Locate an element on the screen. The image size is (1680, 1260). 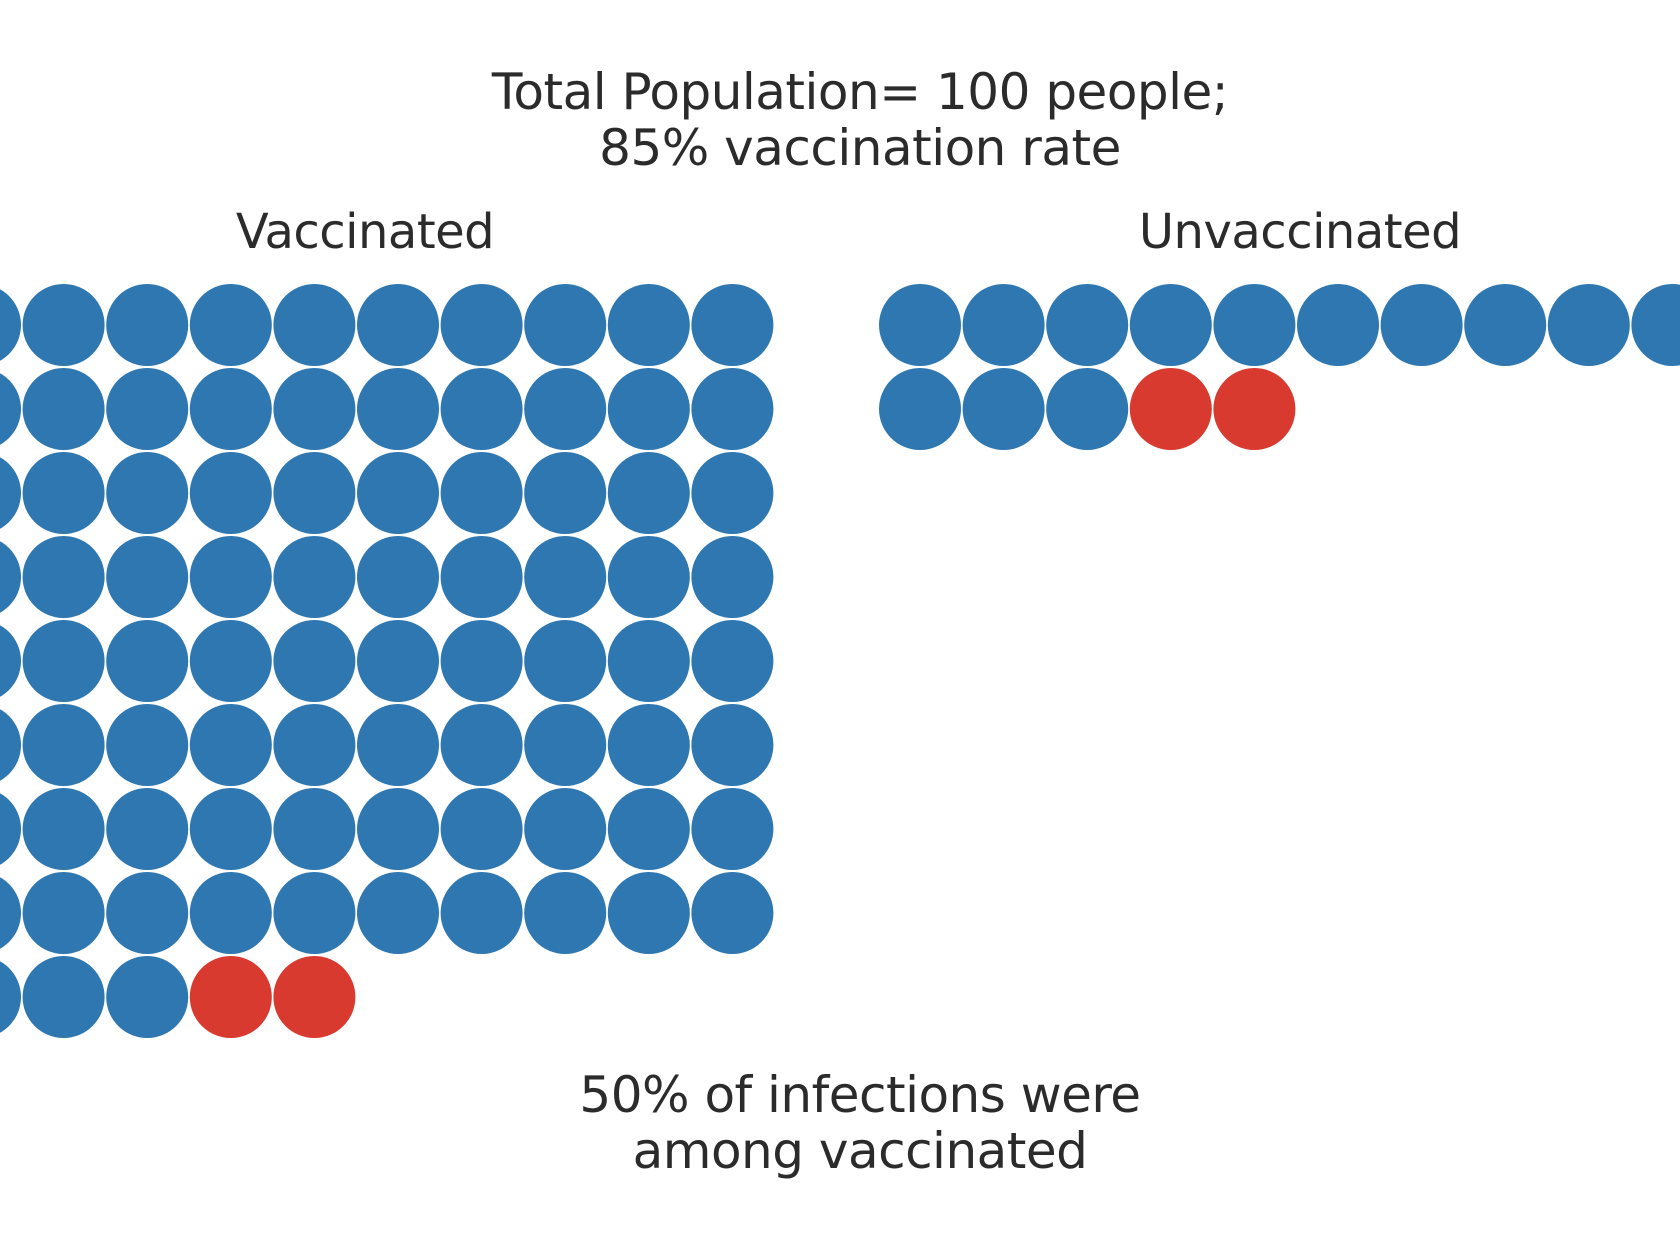
unvaccinated-dot-group is located at coordinates (1279, 367).